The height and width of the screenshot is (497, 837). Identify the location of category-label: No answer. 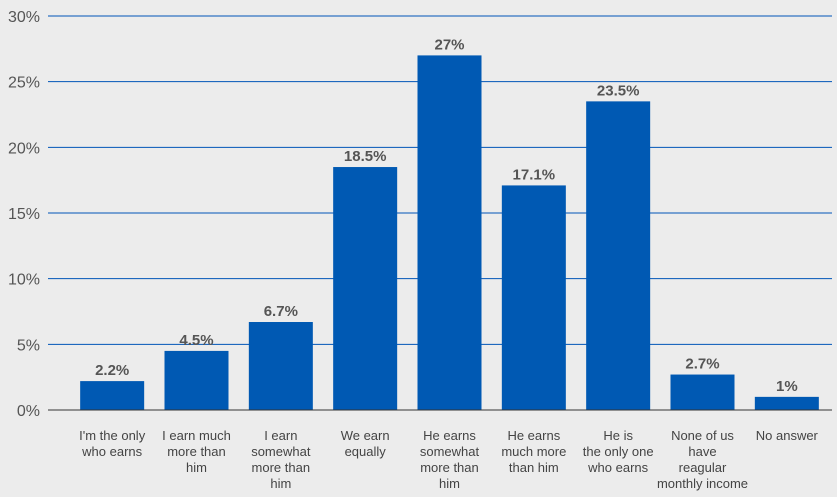
(787, 435).